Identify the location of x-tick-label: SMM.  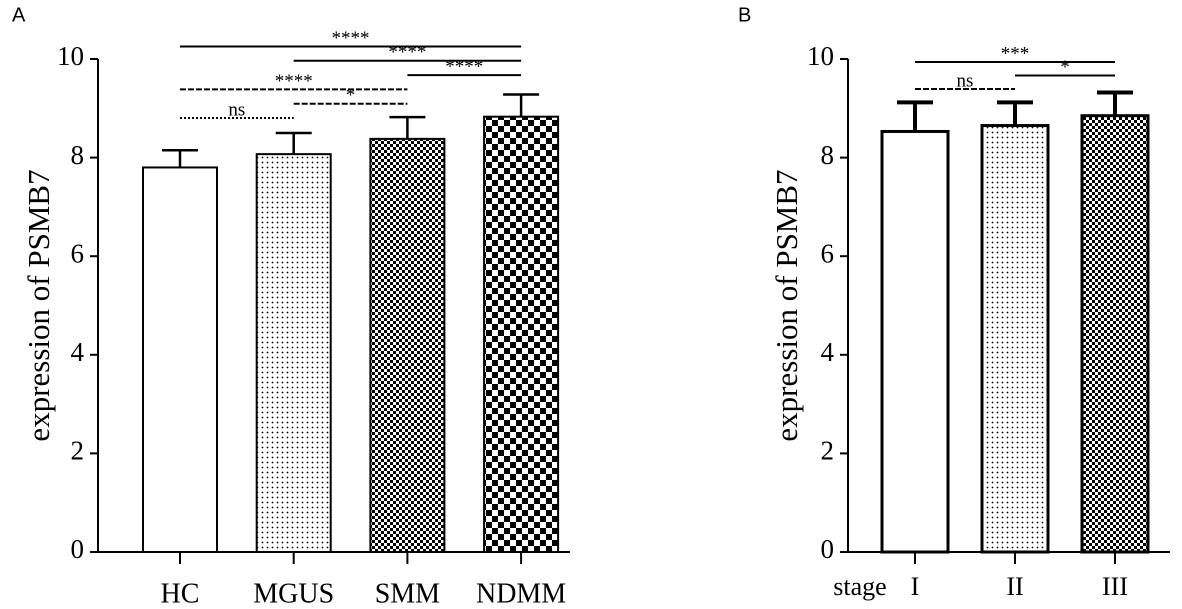
(407, 593).